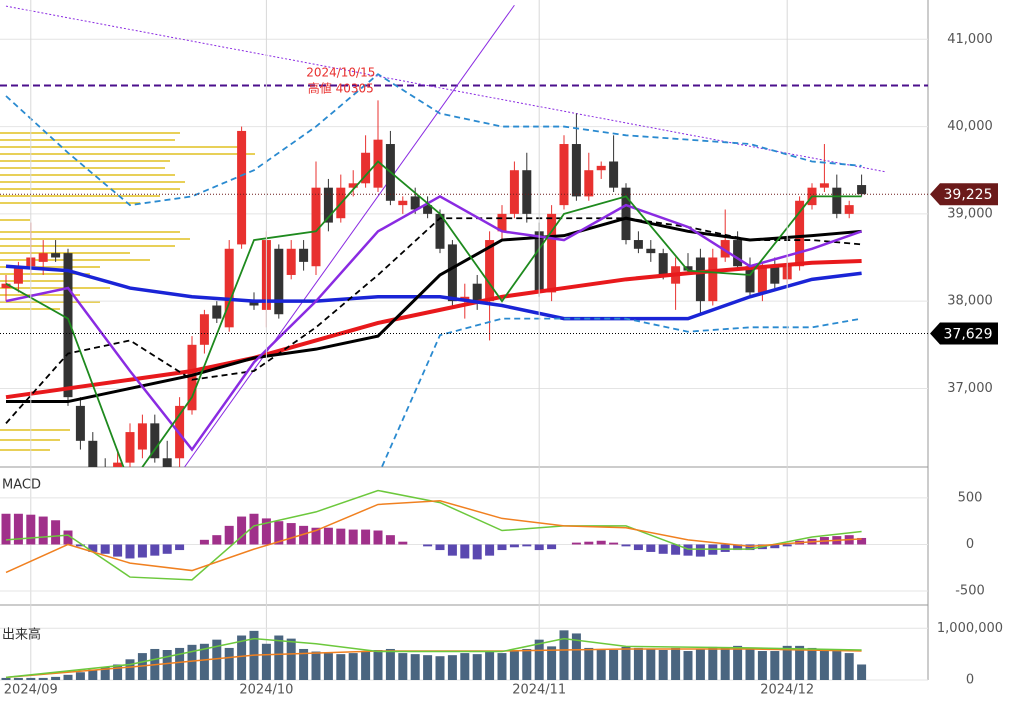  What do you see at coordinates (970, 497) in the screenshot?
I see `y-tick-label: 500` at bounding box center [970, 497].